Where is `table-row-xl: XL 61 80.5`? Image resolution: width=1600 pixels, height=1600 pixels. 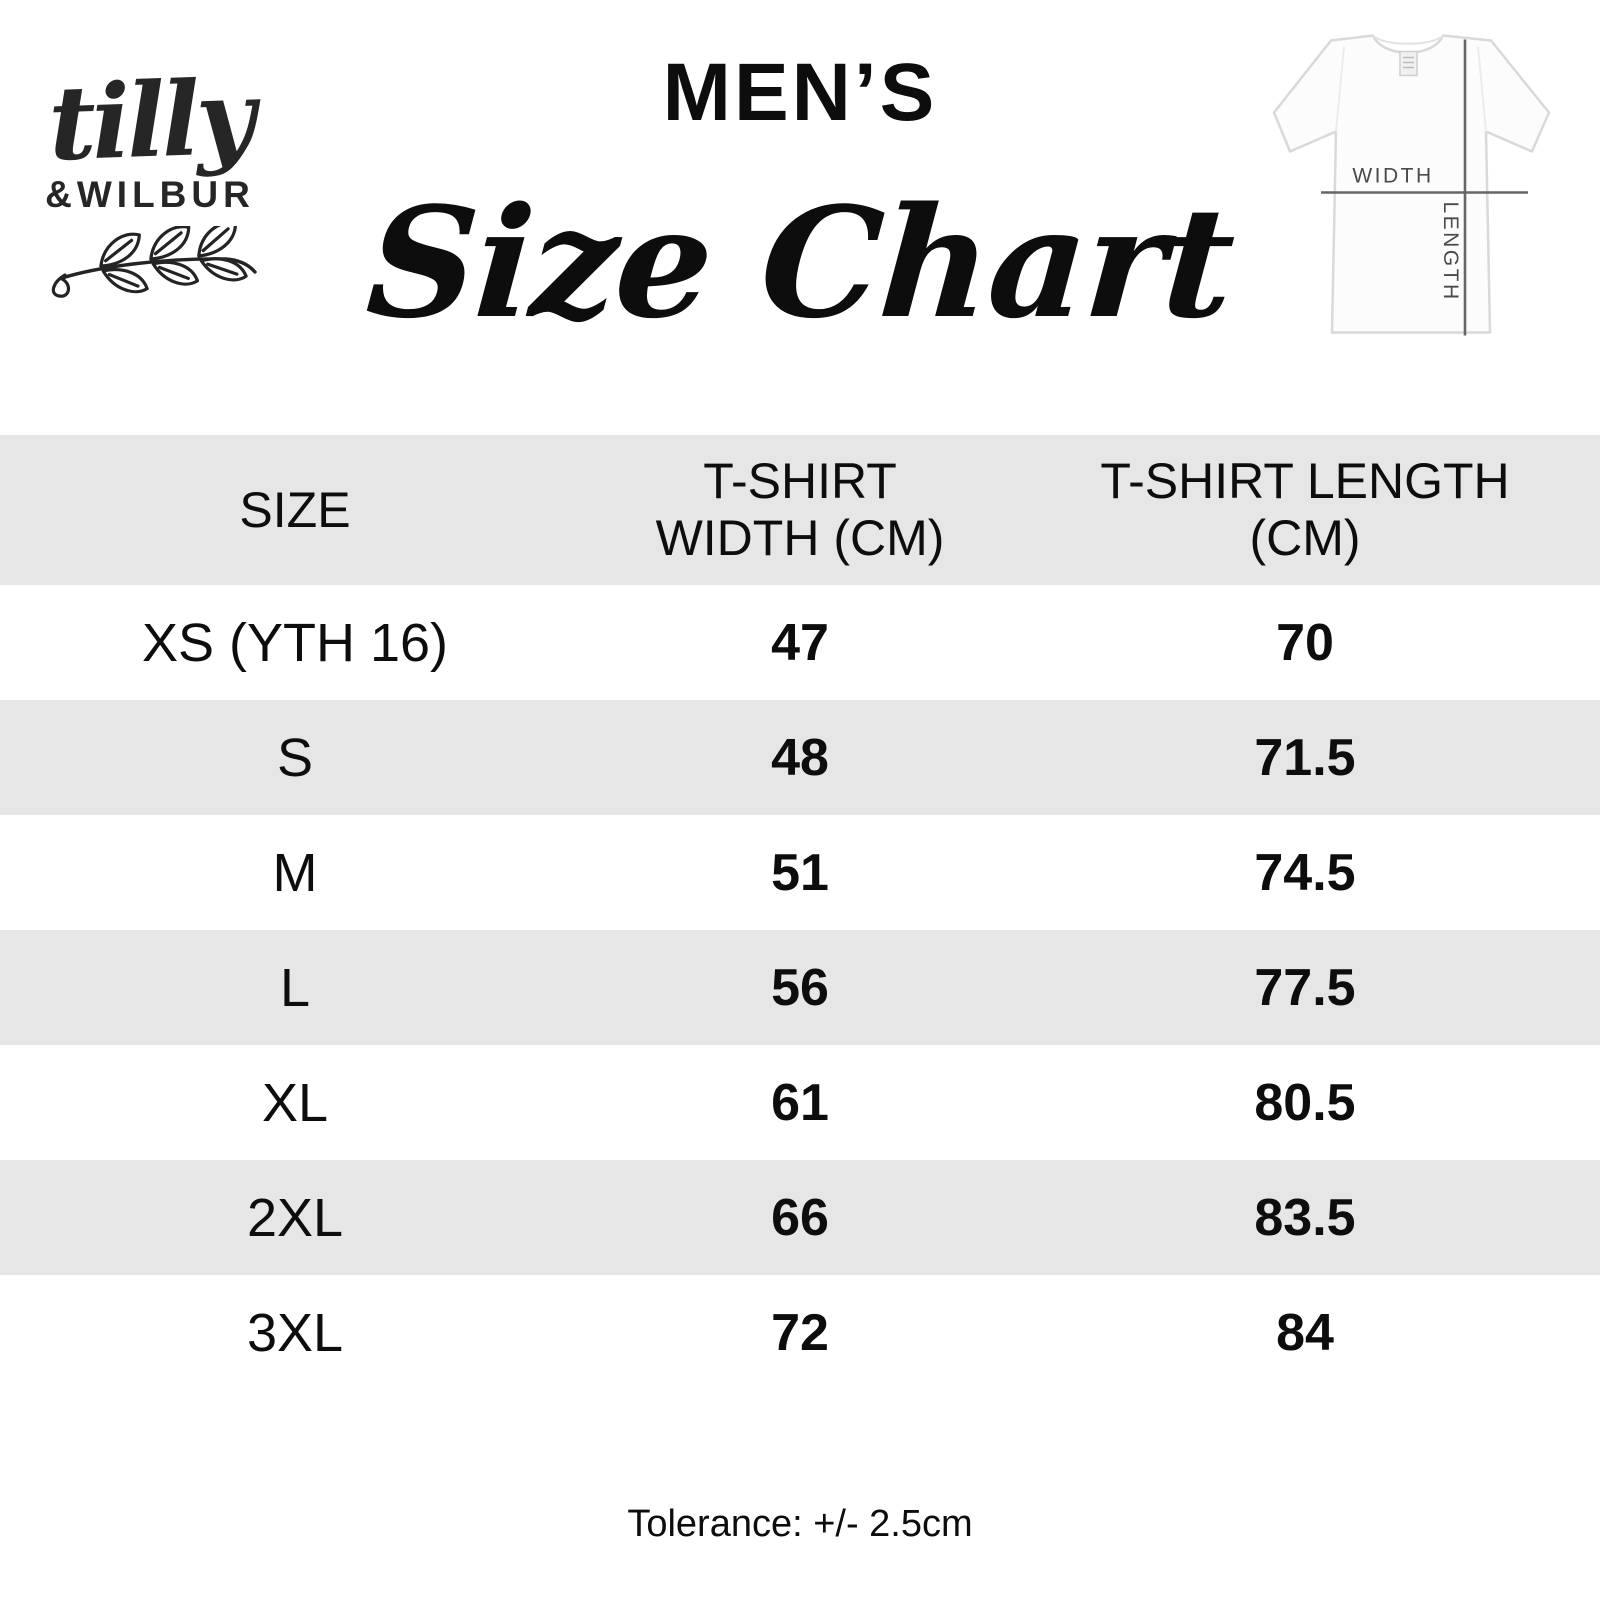
table-row-xl: XL 61 80.5 is located at coordinates (800, 1102).